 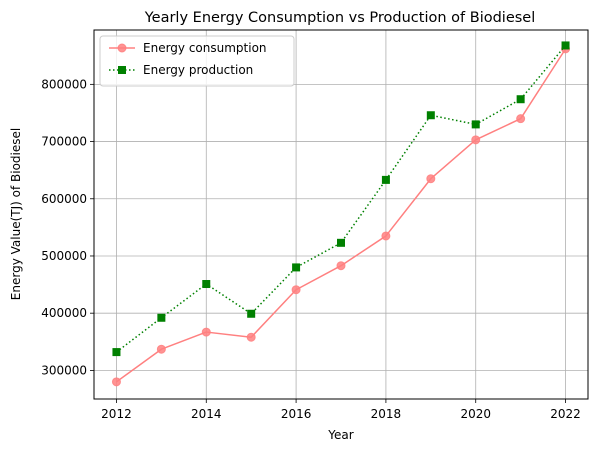 What do you see at coordinates (16, 214) in the screenshot?
I see `y-axis-label: Energy Value(TJ) of Biodiesel` at bounding box center [16, 214].